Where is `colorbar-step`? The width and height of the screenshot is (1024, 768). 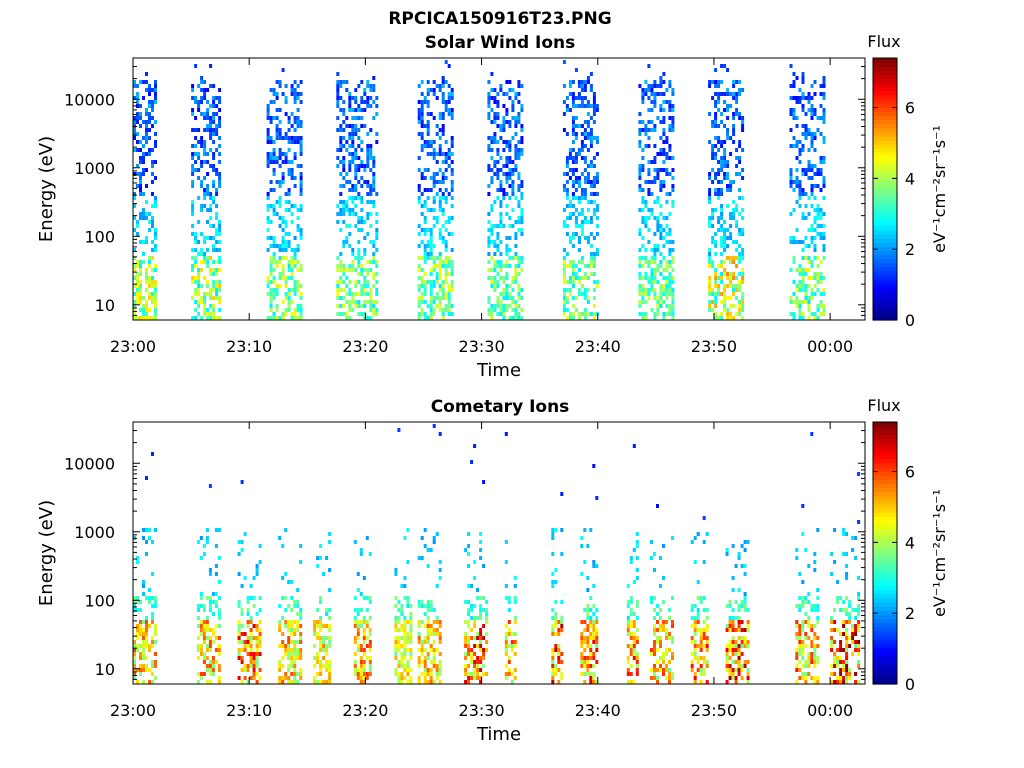 colorbar-step is located at coordinates (885, 60).